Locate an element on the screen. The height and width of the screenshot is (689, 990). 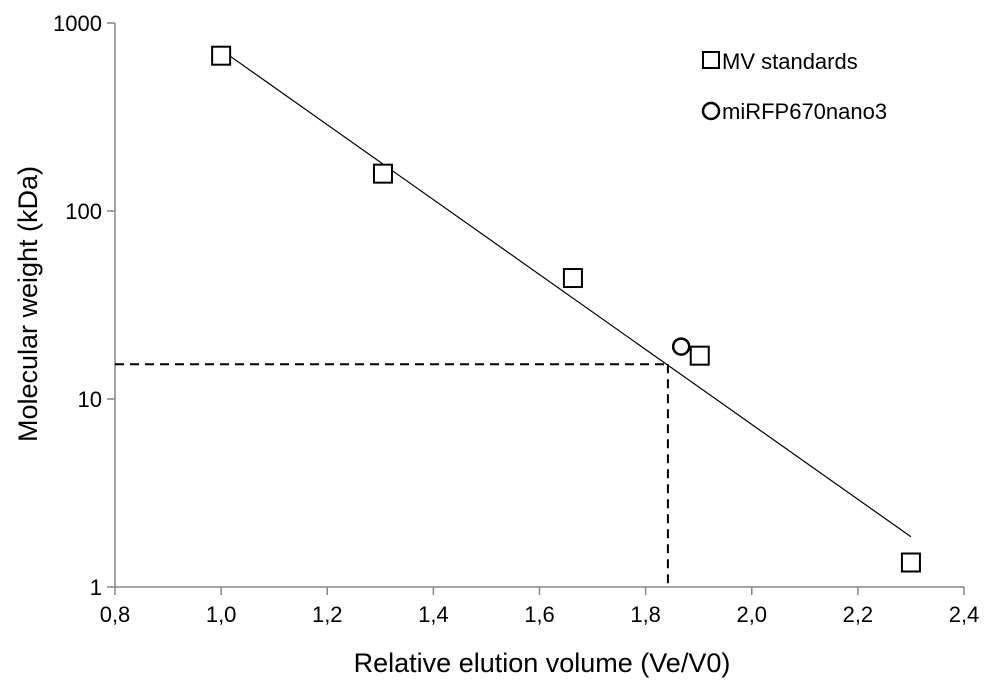
y-tick-label: 1000 is located at coordinates (77, 23).